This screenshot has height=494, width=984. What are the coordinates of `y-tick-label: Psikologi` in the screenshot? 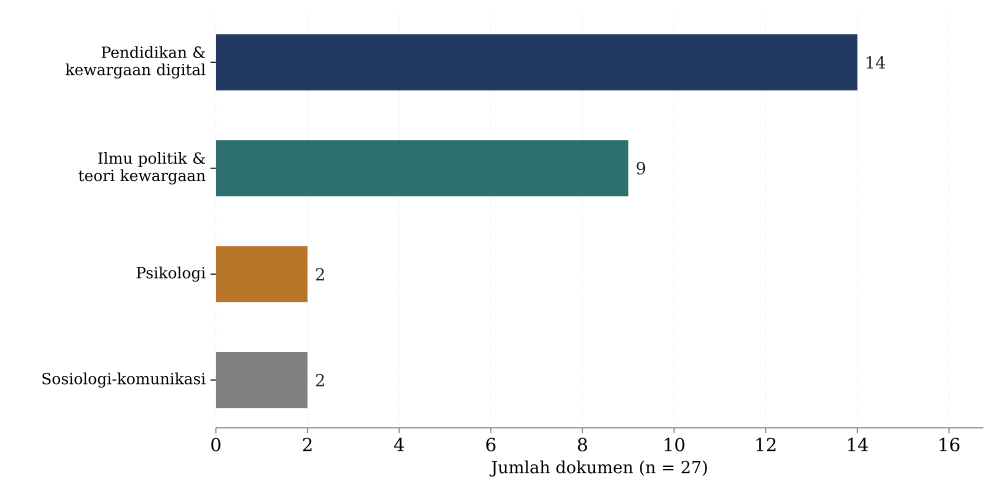 It's located at (171, 274).